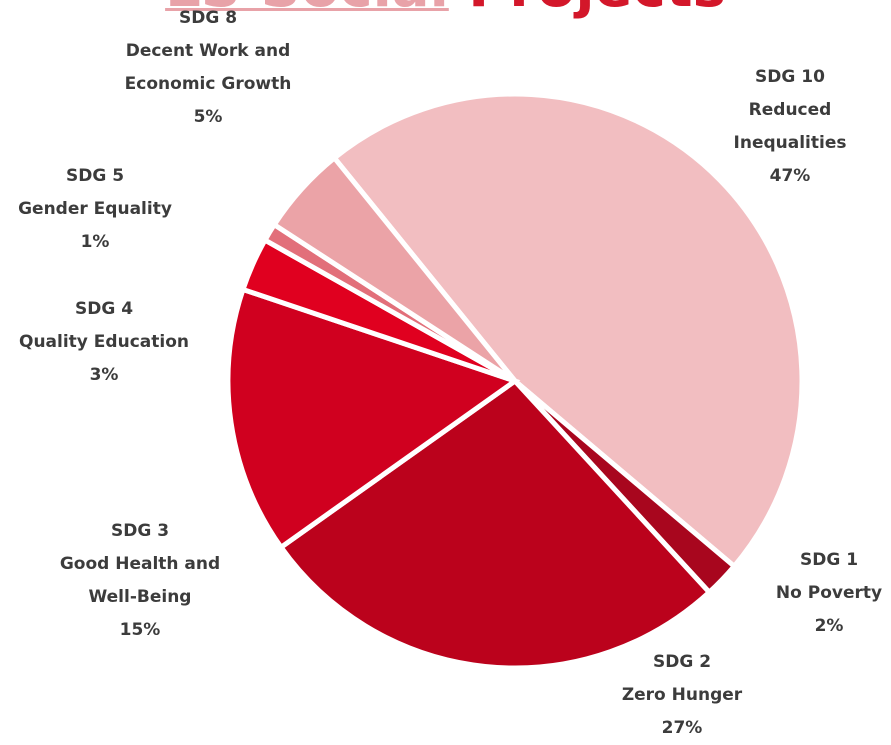 The image size is (891, 745). I want to click on label-sdg3-goal: SDG 3, so click(140, 531).